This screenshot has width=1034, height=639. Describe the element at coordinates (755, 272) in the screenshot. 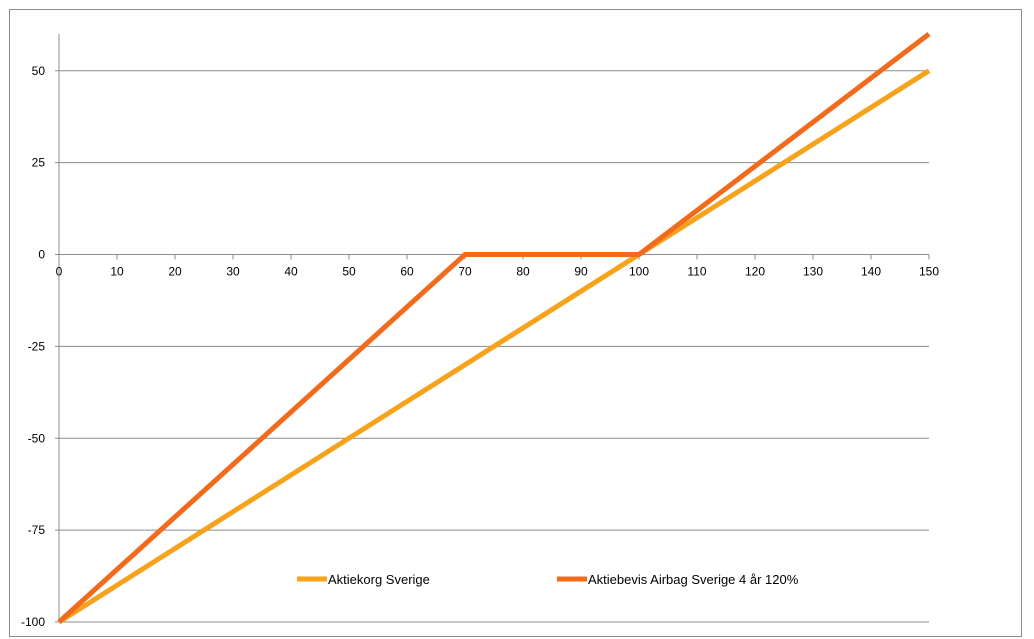

I see `x-tick-label: 120` at that location.